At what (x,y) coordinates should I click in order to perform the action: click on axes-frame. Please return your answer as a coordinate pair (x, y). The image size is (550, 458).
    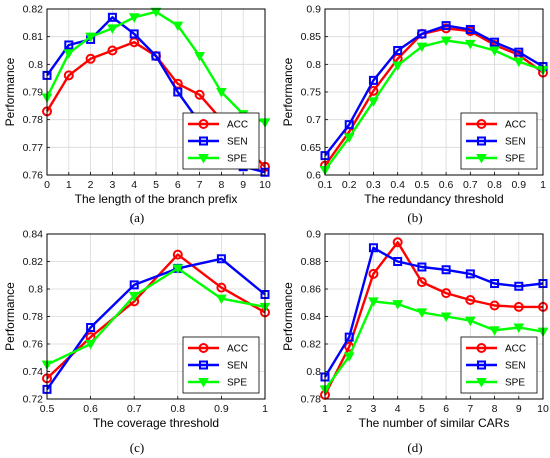
    Looking at the image, I should click on (156, 92).